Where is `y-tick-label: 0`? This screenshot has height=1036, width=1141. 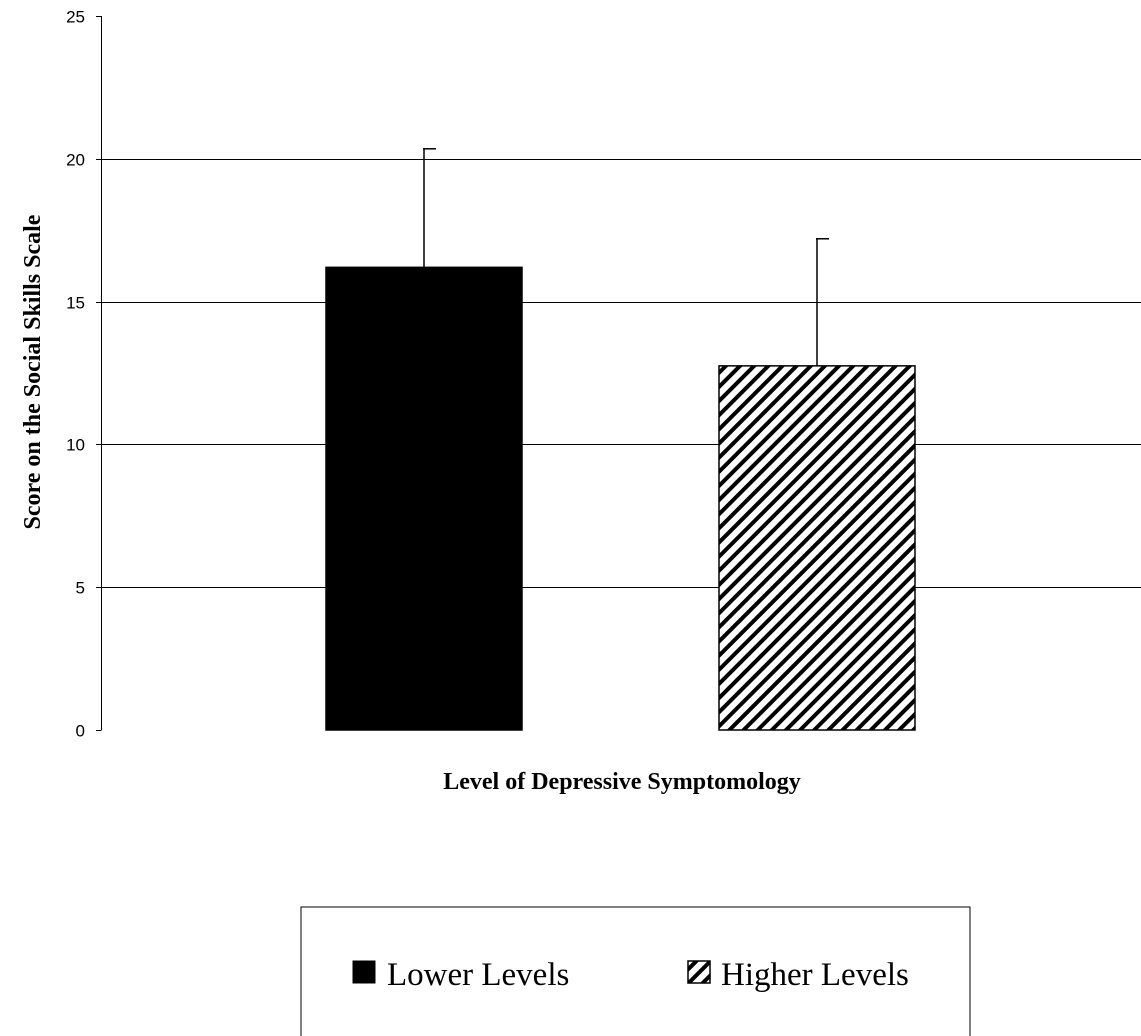 y-tick-label: 0 is located at coordinates (80, 731).